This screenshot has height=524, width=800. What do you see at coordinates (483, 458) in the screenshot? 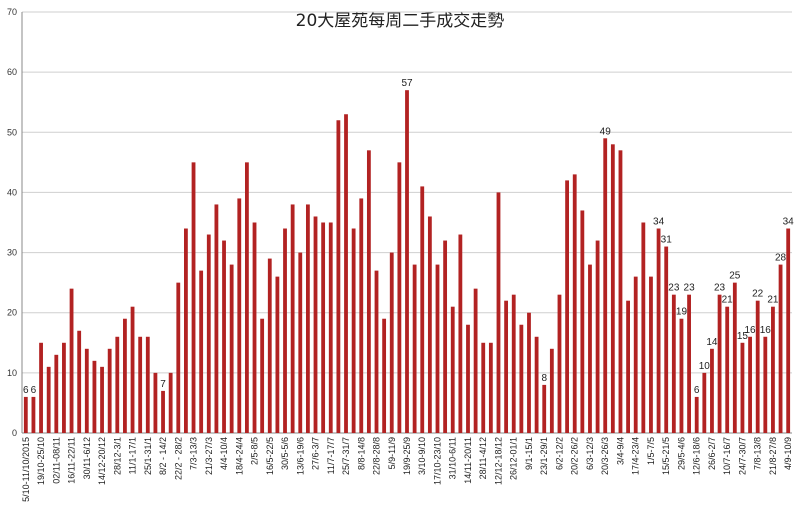
I see `x-tick-label: 28/11-4/12` at bounding box center [483, 458].